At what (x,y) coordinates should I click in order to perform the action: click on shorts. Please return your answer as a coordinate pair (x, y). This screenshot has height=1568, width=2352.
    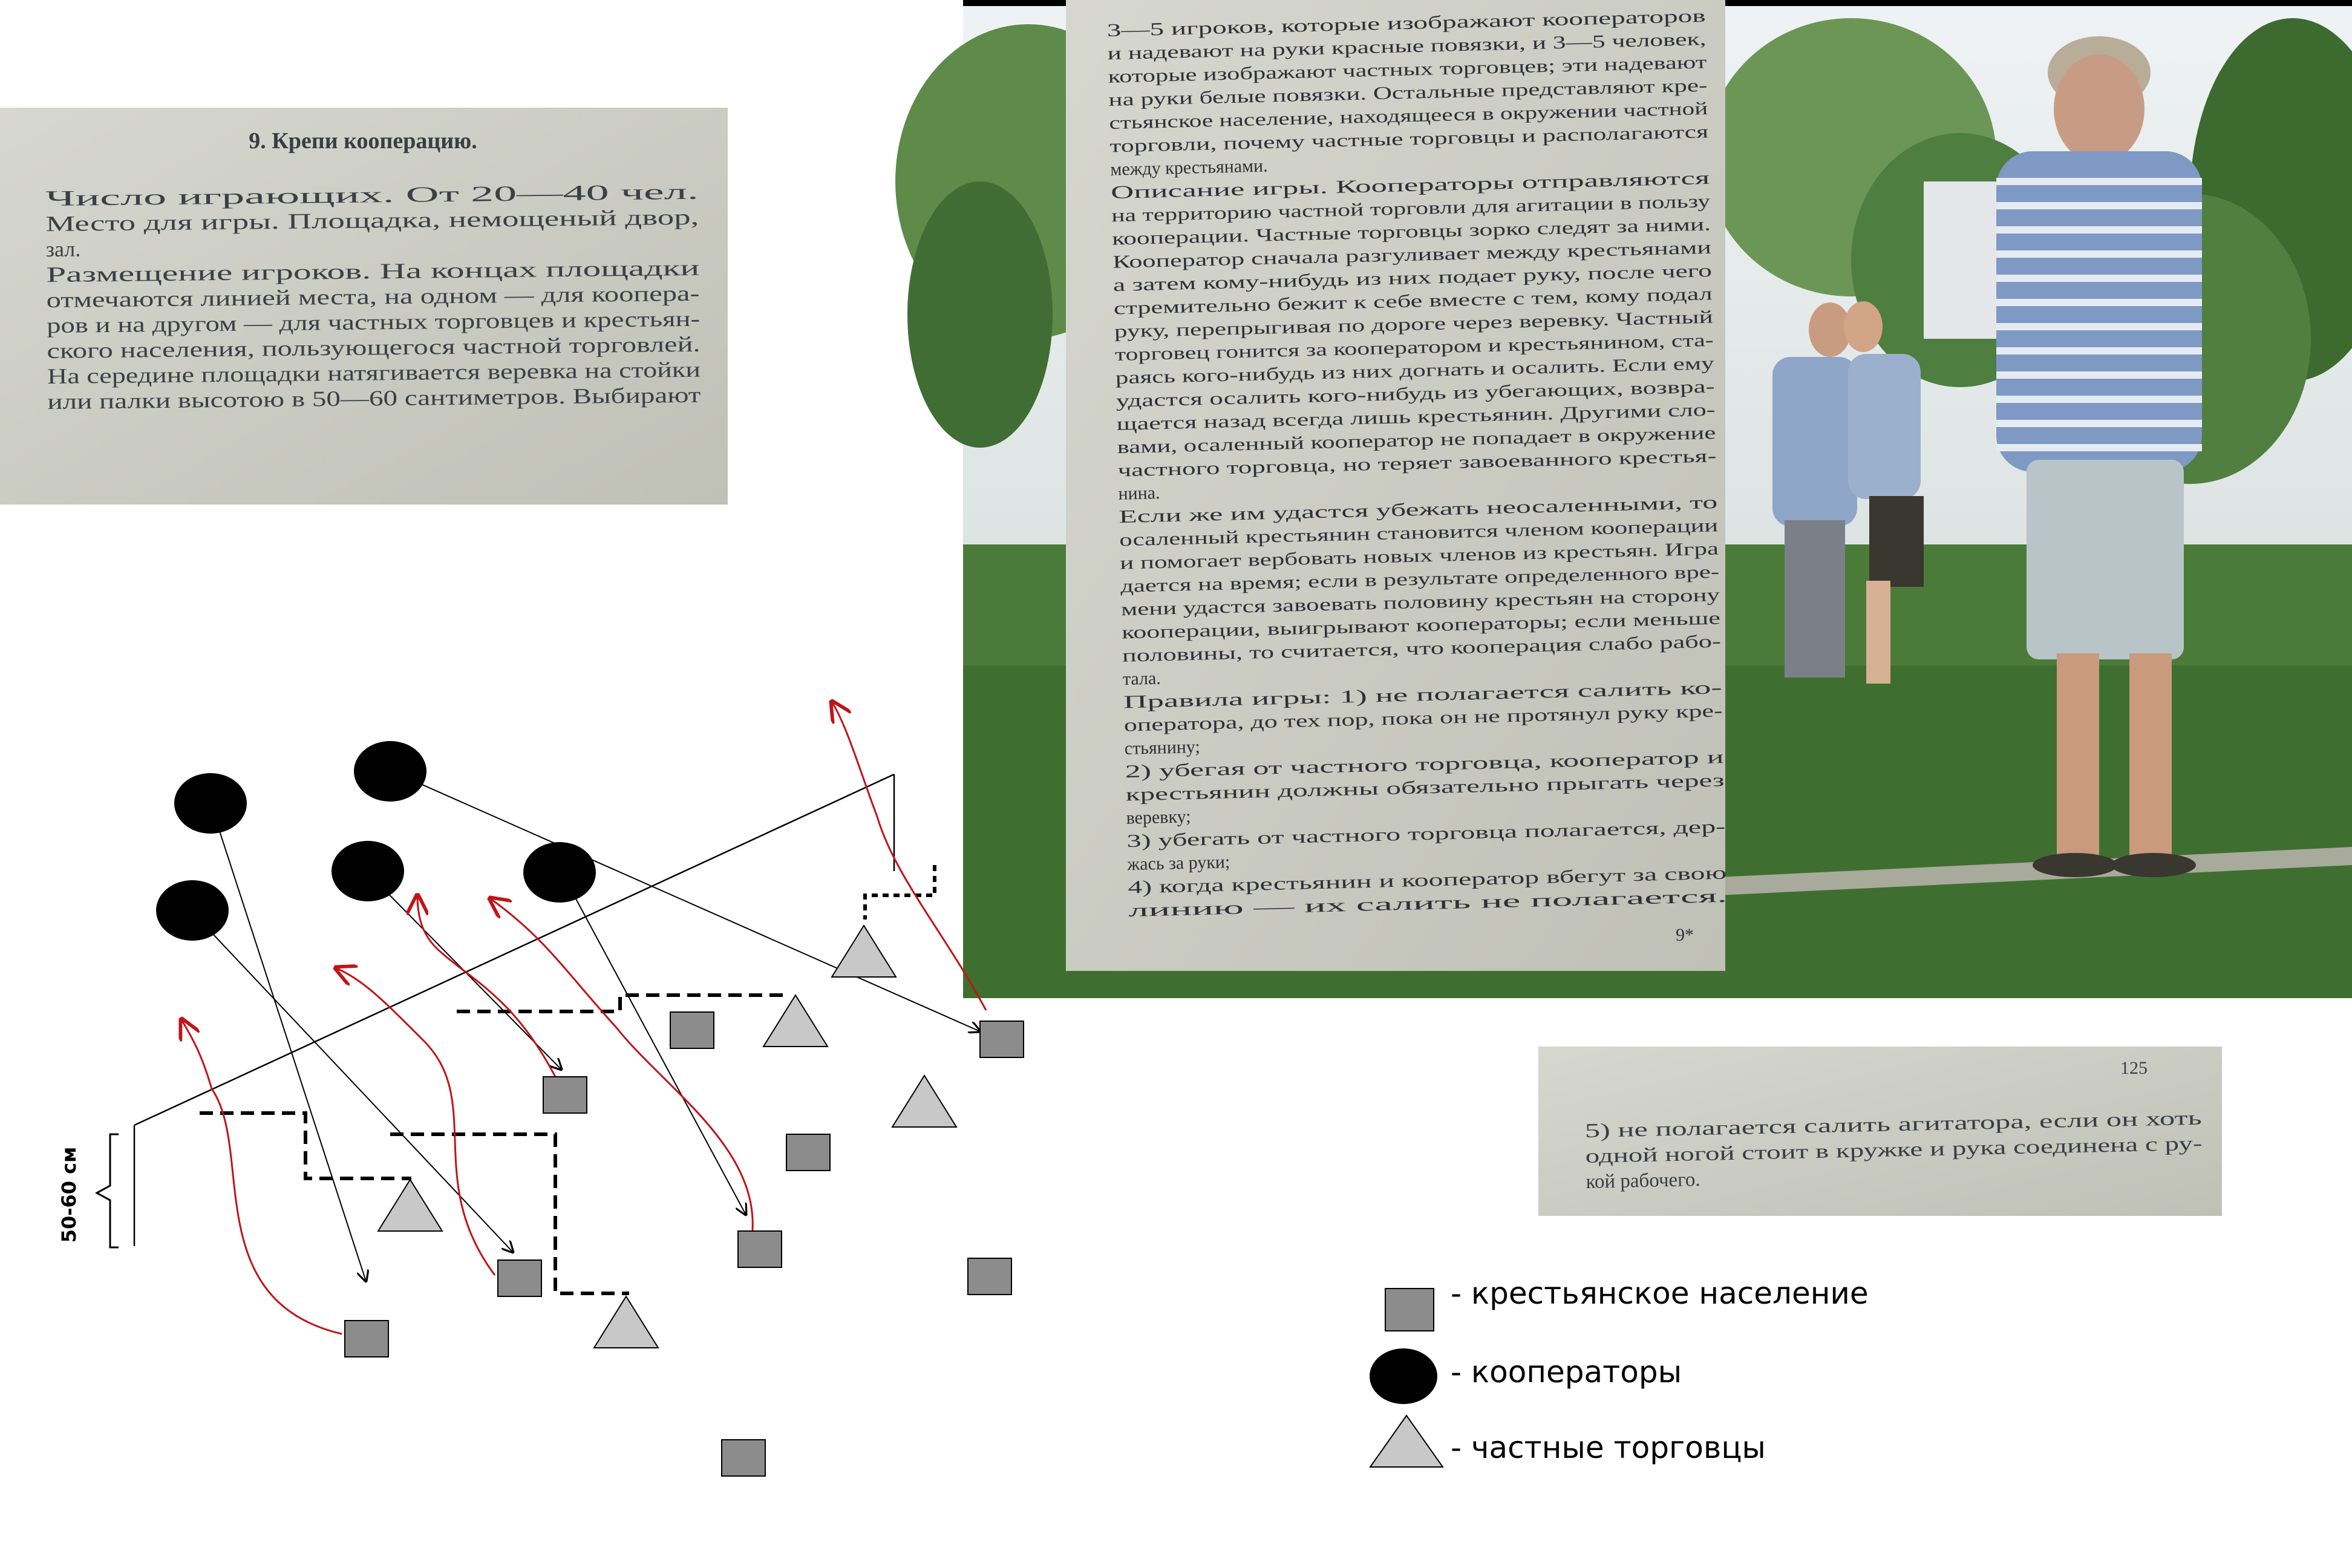
    Looking at the image, I should click on (2105, 559).